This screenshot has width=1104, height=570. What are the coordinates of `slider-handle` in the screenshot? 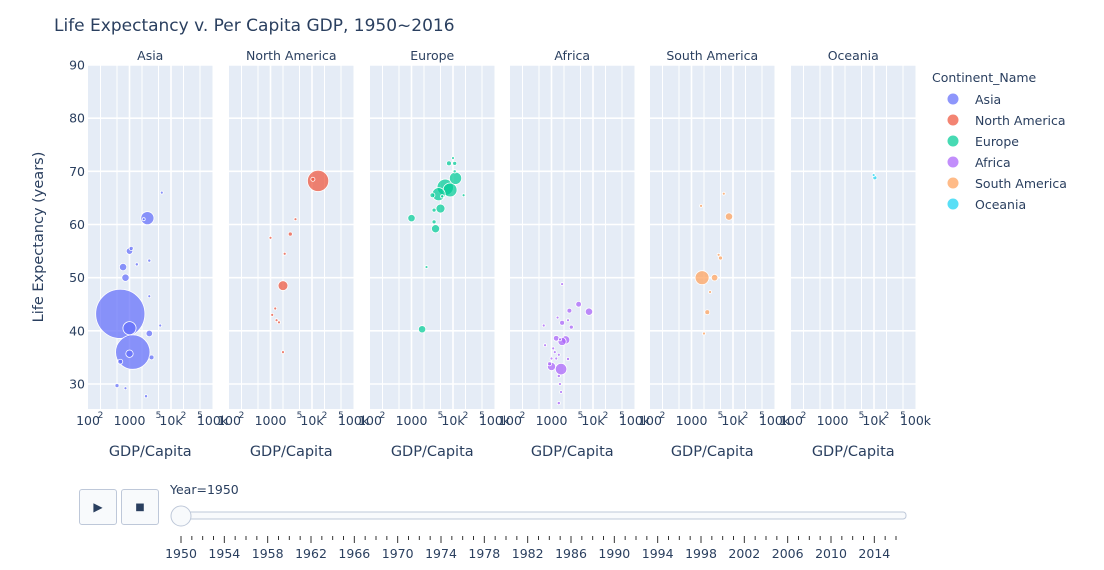 It's located at (181, 516).